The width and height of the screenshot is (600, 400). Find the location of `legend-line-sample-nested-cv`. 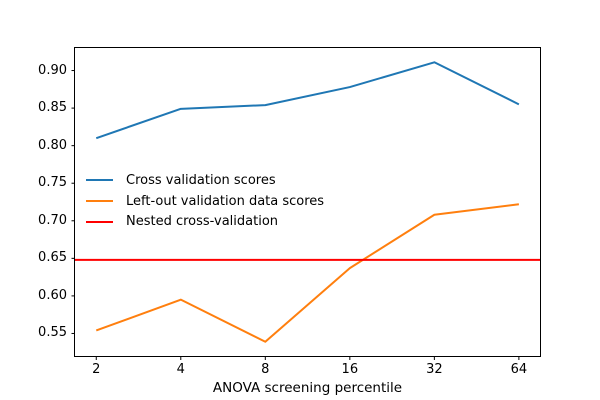

legend-line-sample-nested-cv is located at coordinates (99, 221).